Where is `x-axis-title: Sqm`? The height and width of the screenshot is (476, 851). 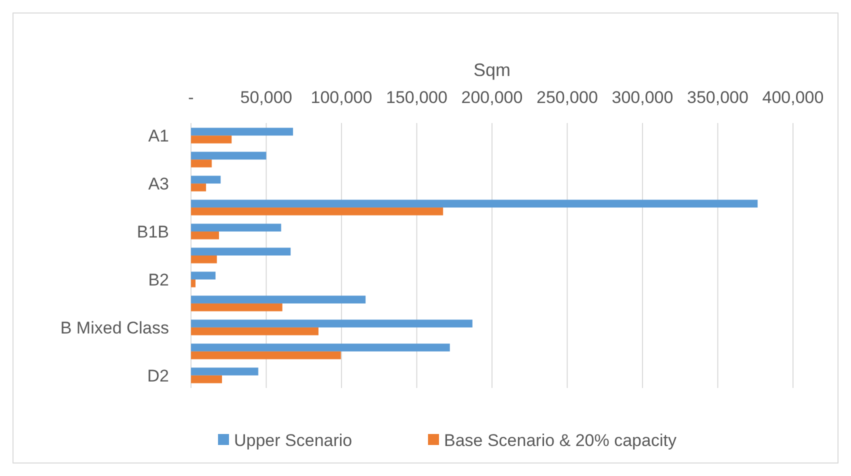 x-axis-title: Sqm is located at coordinates (492, 70).